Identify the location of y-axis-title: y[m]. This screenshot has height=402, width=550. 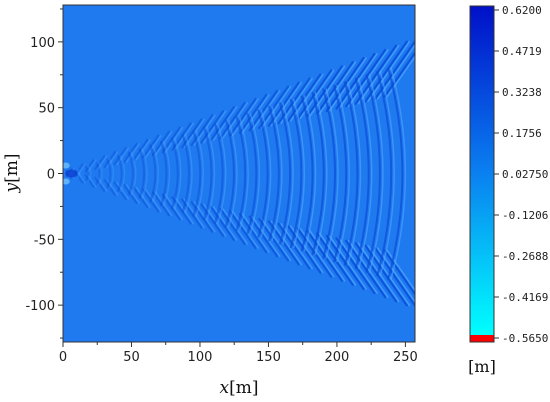
(12, 174).